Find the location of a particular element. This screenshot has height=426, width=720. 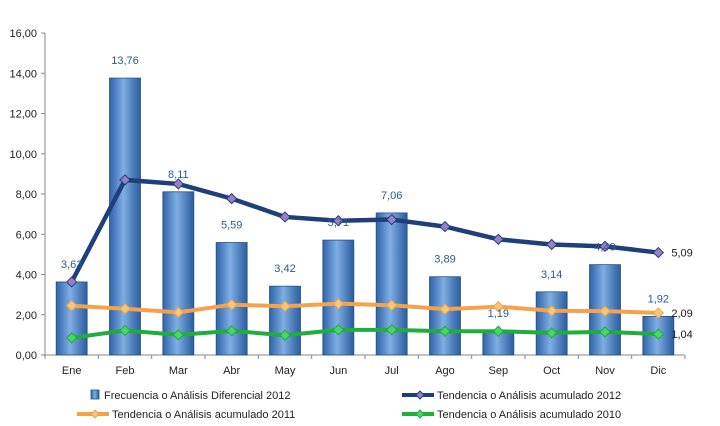

bar-value-label: 1,92 is located at coordinates (658, 299).